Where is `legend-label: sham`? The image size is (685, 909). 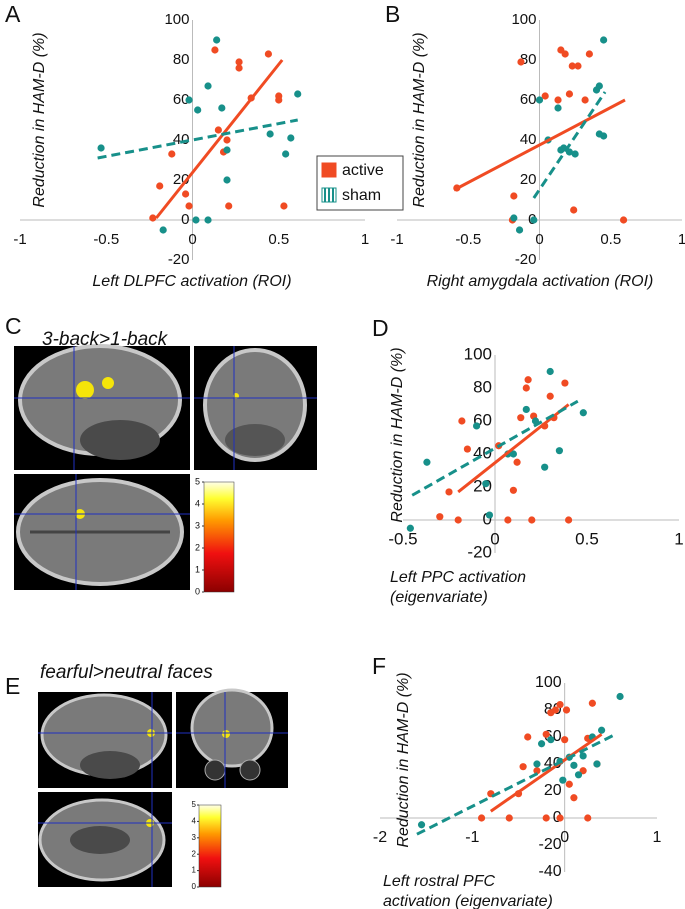 legend-label: sham is located at coordinates (361, 195).